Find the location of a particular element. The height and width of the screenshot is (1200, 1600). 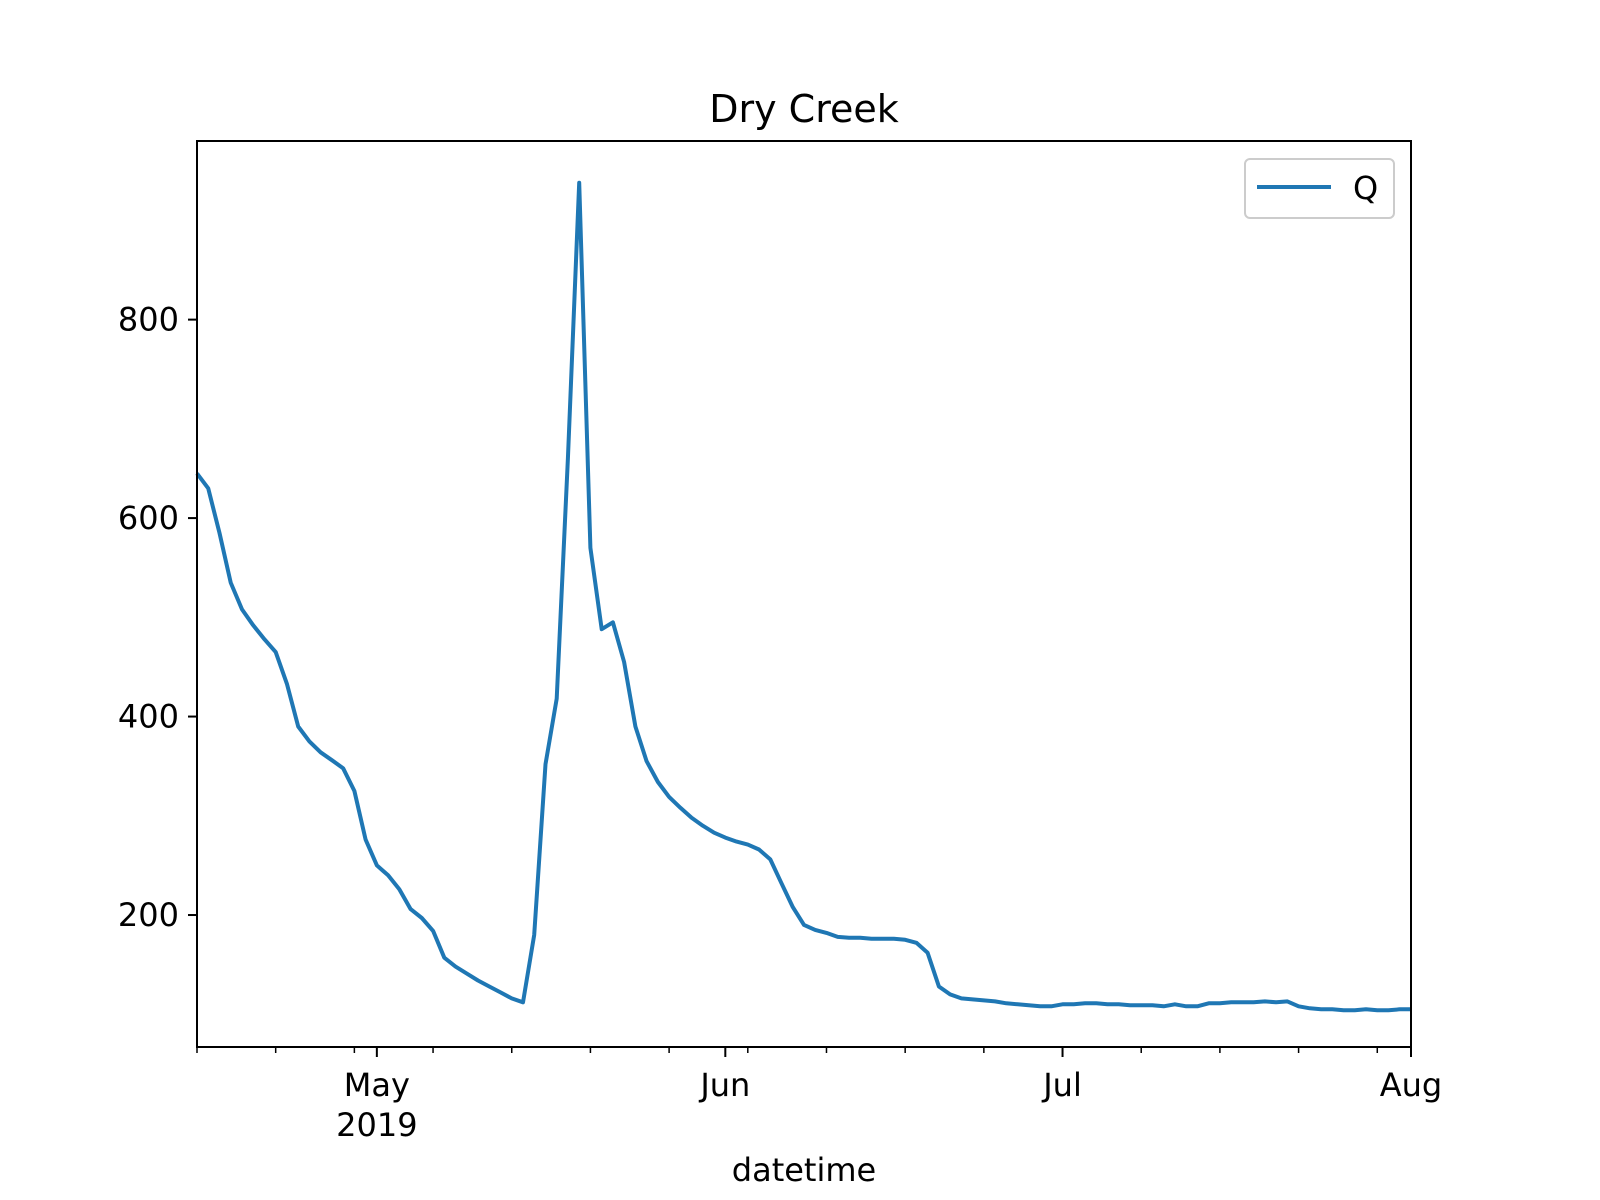

legend: Q is located at coordinates (1319, 188).